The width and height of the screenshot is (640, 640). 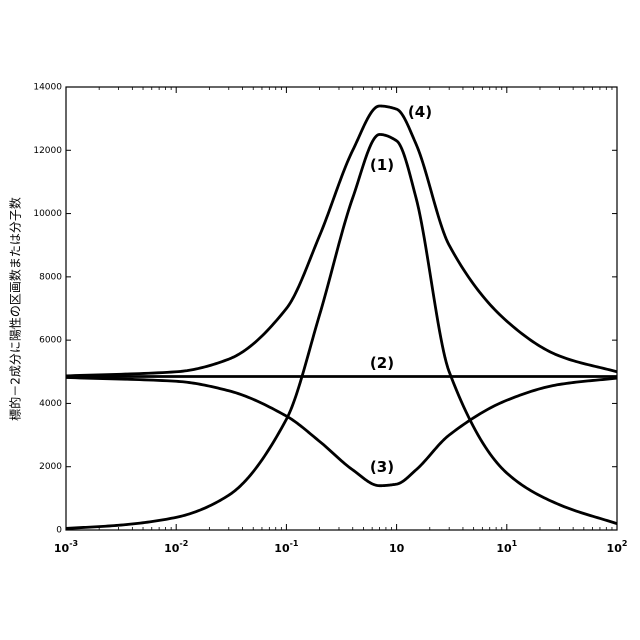 What do you see at coordinates (50, 277) in the screenshot?
I see `y-tick-label: 8000` at bounding box center [50, 277].